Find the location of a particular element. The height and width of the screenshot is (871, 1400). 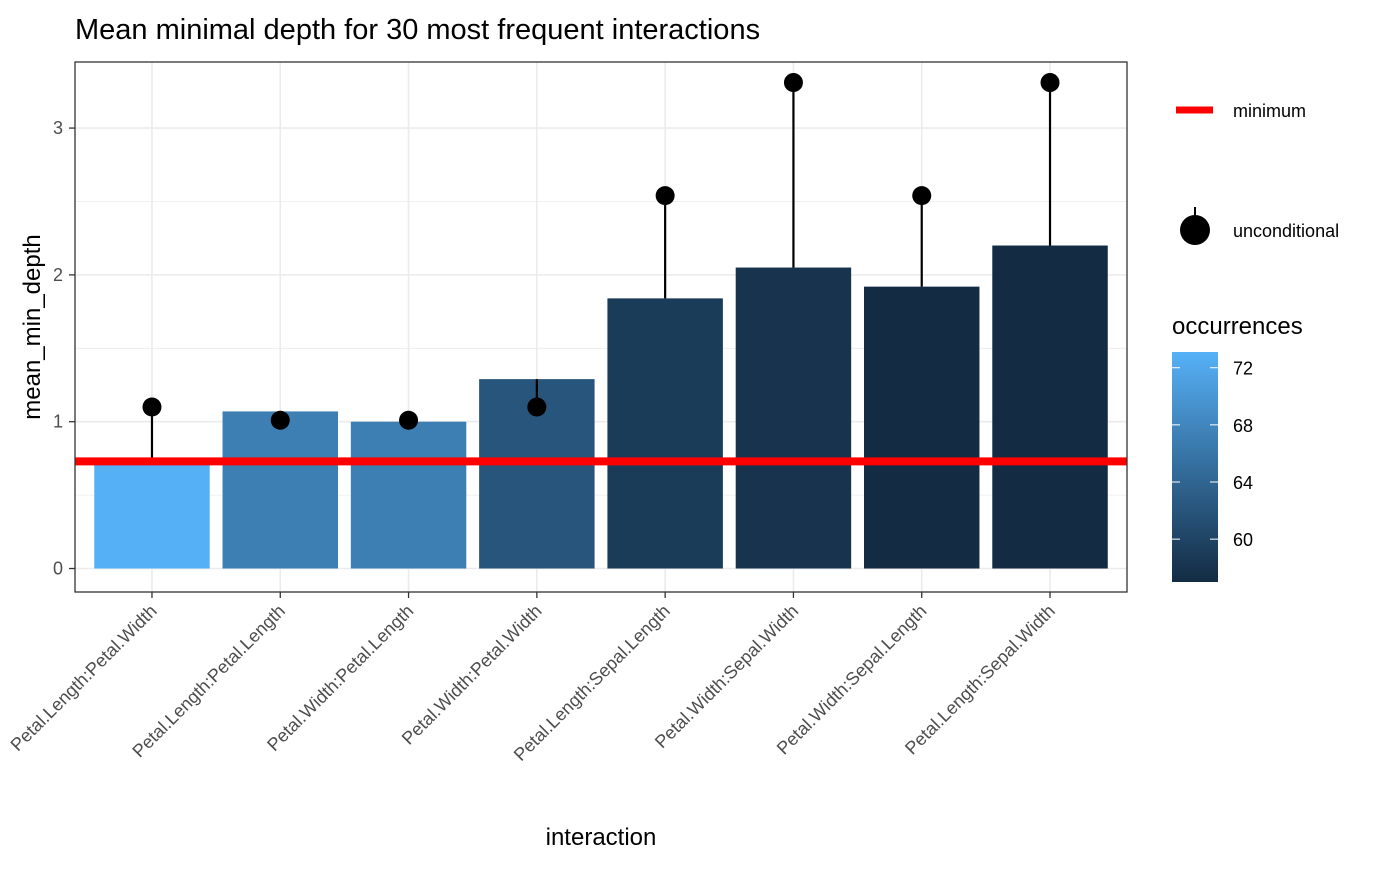

colorbar-ticks: 72 68 64 60 is located at coordinates (1212, 454).